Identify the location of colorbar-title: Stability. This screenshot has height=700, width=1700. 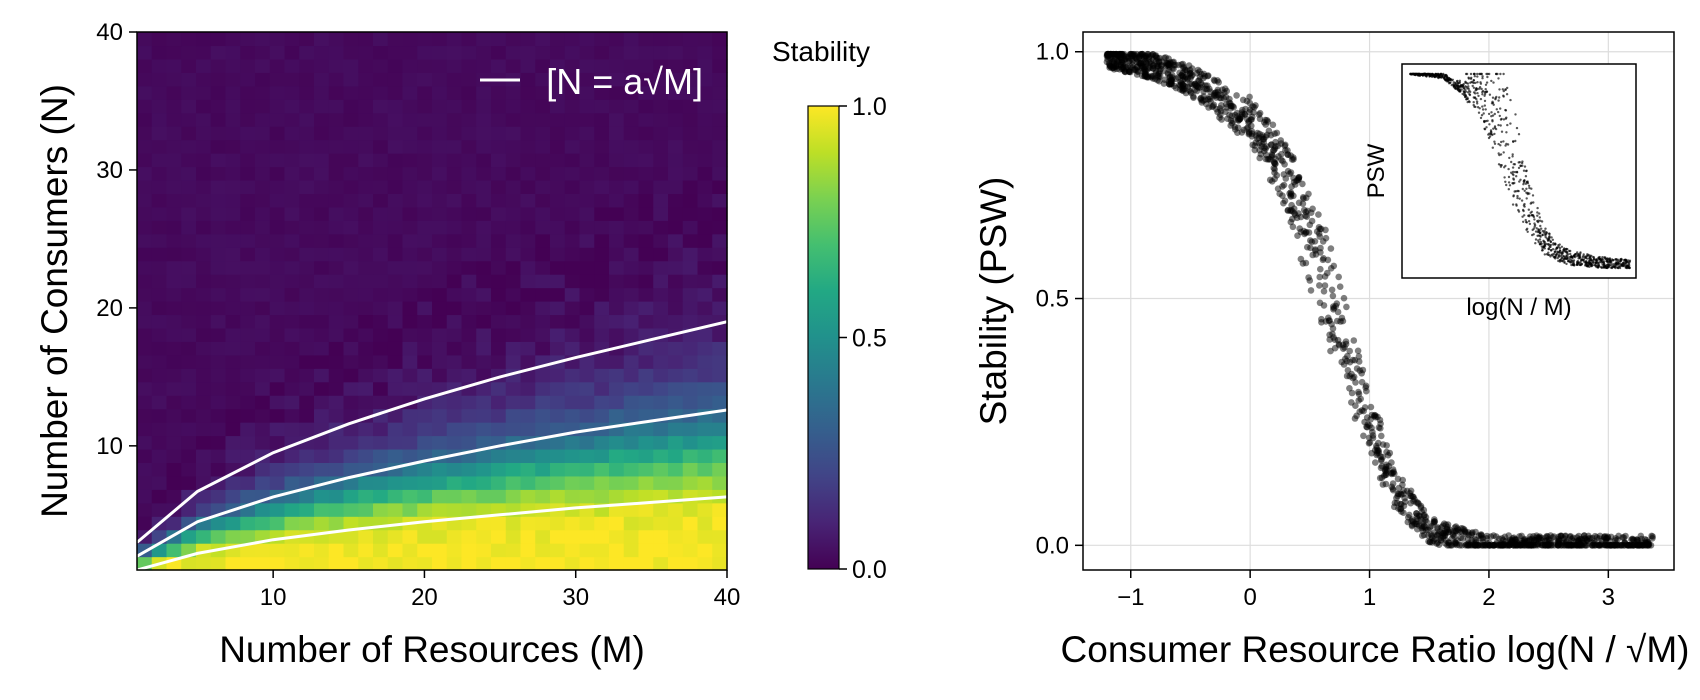
(821, 51).